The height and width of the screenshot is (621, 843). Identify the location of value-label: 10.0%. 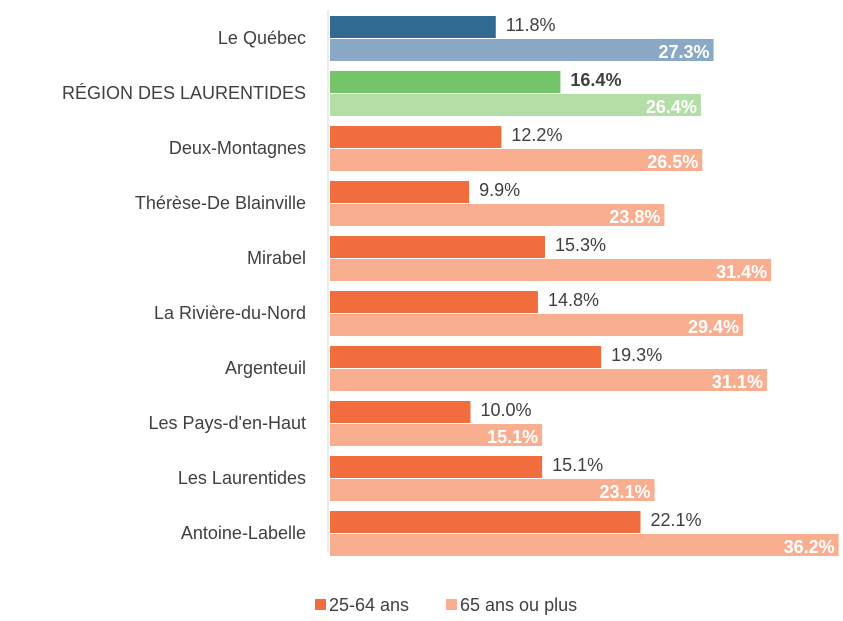
(506, 410).